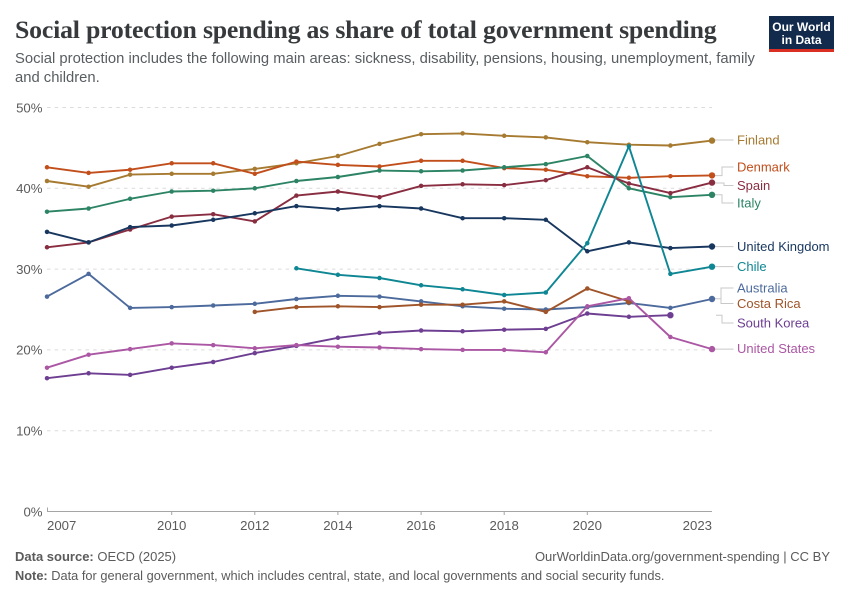 The image size is (850, 600). What do you see at coordinates (752, 266) in the screenshot?
I see `svg-text: Chile` at bounding box center [752, 266].